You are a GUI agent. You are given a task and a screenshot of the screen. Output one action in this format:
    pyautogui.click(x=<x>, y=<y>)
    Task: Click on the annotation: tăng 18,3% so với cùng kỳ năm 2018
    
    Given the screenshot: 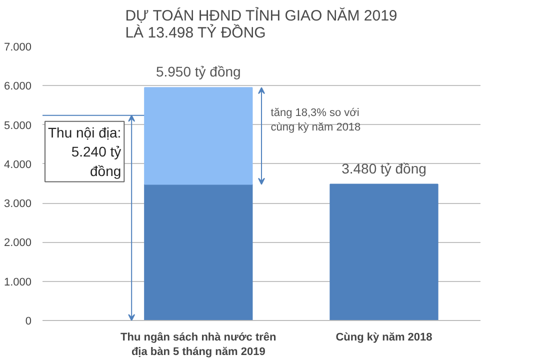 What is the action you would take?
    pyautogui.click(x=315, y=120)
    